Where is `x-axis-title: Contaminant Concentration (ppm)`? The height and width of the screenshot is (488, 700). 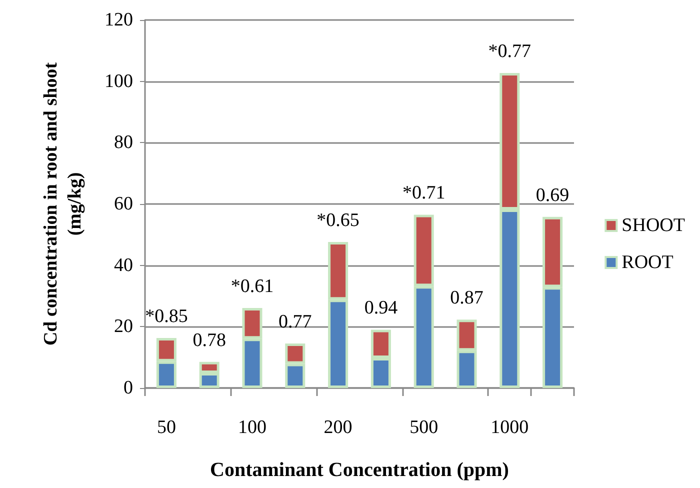
x-axis-title: Contaminant Concentration (ppm) is located at coordinates (359, 470).